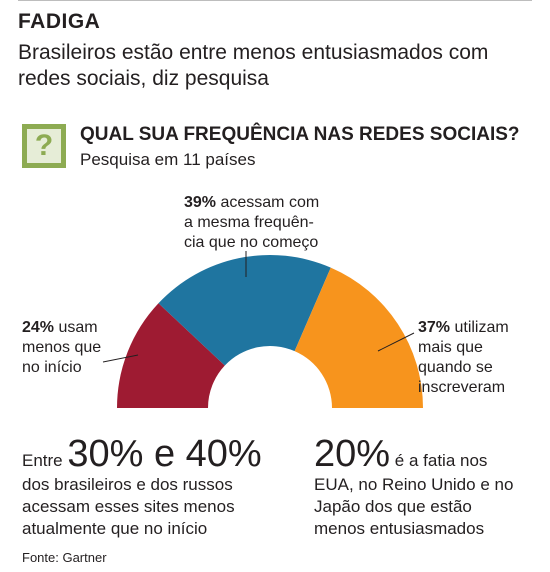 This screenshot has width=550, height=572. Describe the element at coordinates (439, 460) in the screenshot. I see `stat-right-post: é a fatia nos` at that location.